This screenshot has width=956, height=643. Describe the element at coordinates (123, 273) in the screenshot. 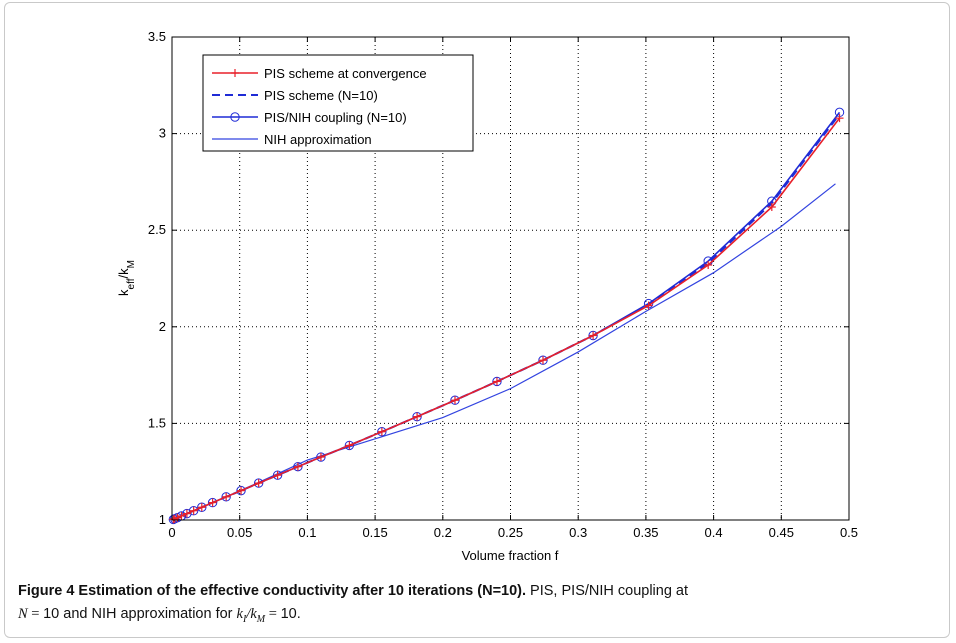

I see `y-axis-title-sep: /k` at that location.